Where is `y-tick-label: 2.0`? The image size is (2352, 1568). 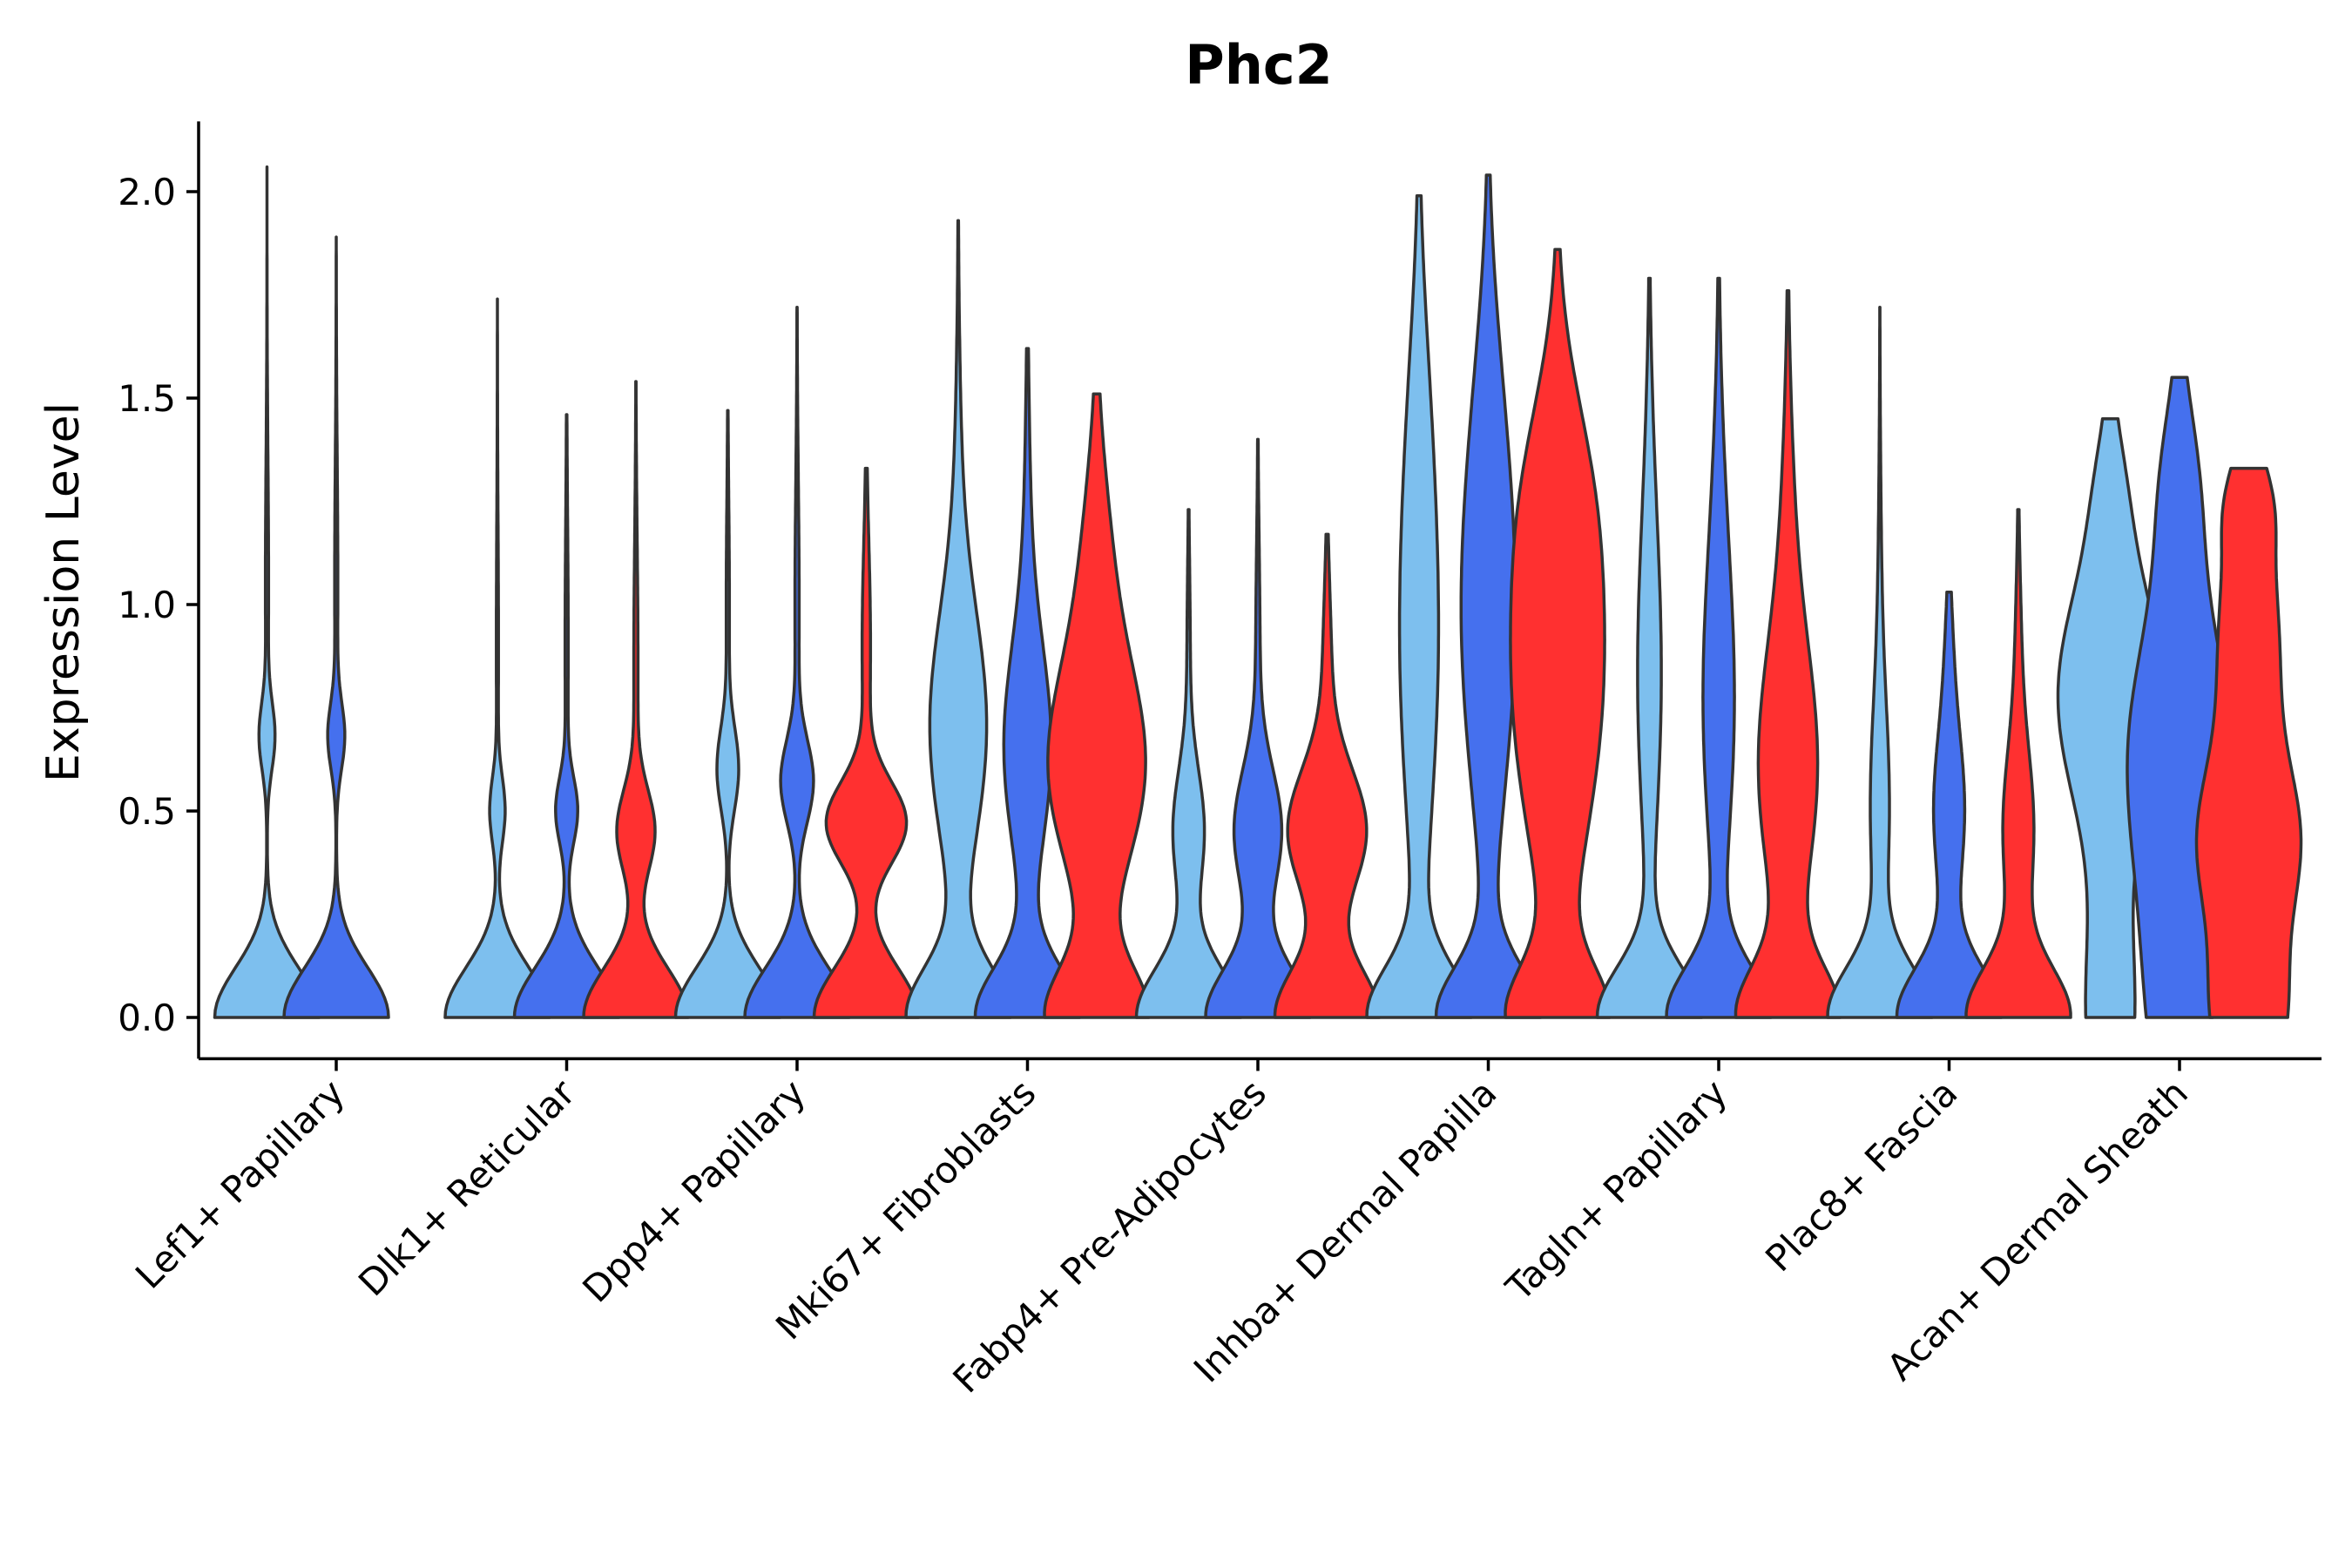 y-tick-label: 2.0 is located at coordinates (147, 192).